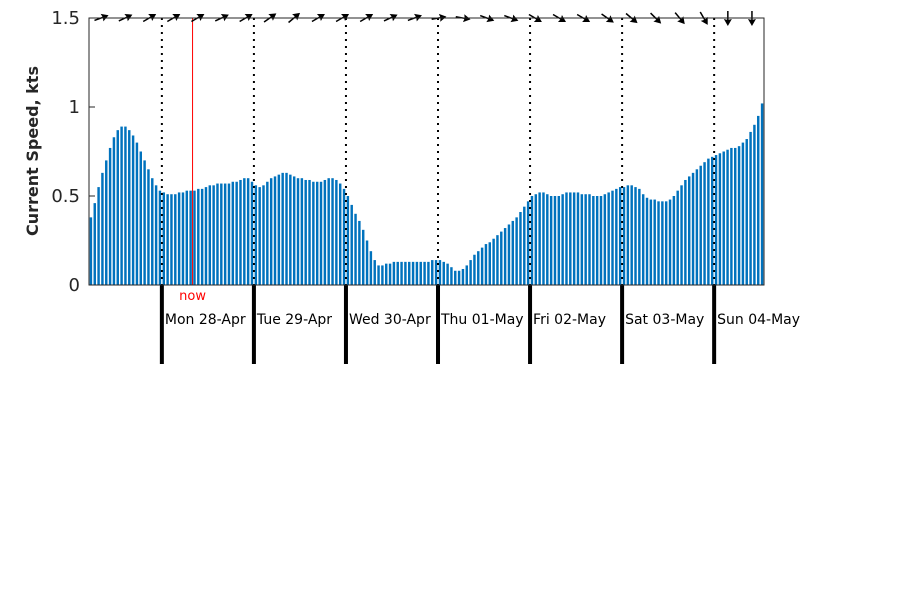 Image resolution: width=900 pixels, height=600 pixels. What do you see at coordinates (73, 152) in the screenshot?
I see `y-axis-ticks: 0 0.5 1 1.5` at bounding box center [73, 152].